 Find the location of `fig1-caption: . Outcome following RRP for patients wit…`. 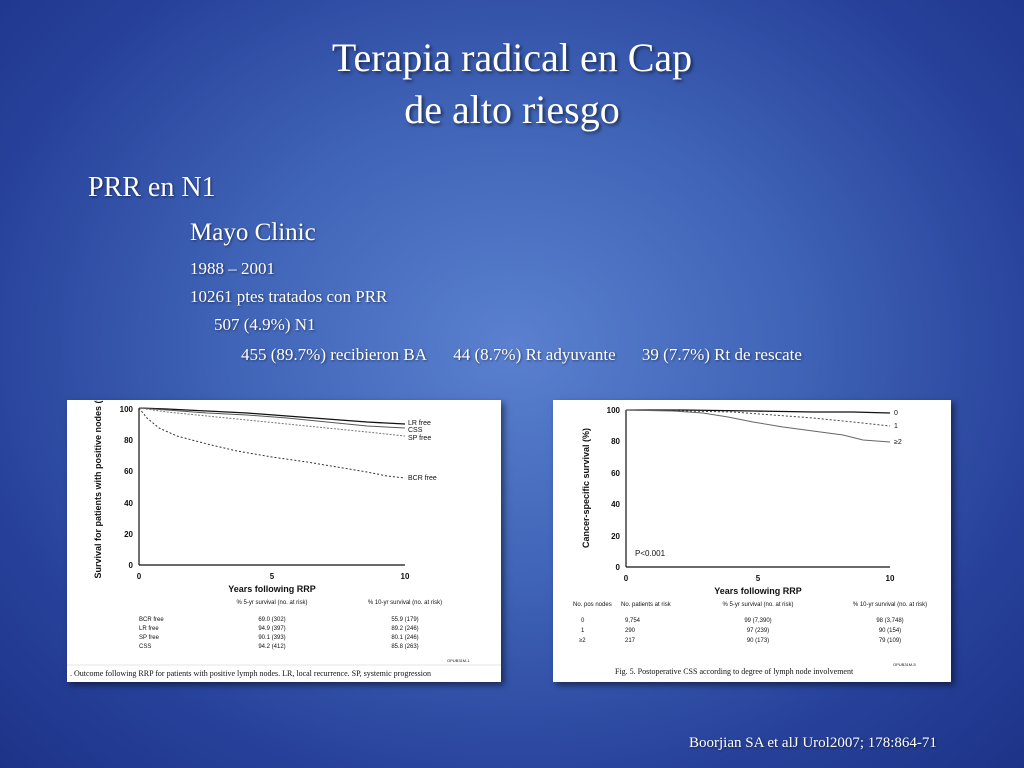

fig1-caption: . Outcome following RRP for patients wit… is located at coordinates (250, 673).